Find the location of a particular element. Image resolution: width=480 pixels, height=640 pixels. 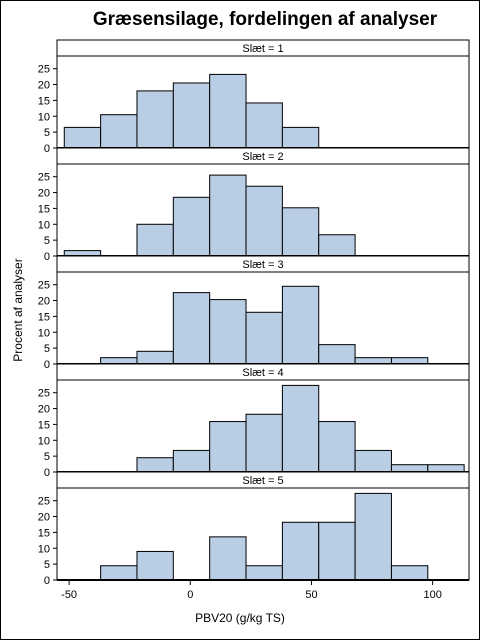

chart-title: Græsensilage, fordelingen af analyser is located at coordinates (265, 19).